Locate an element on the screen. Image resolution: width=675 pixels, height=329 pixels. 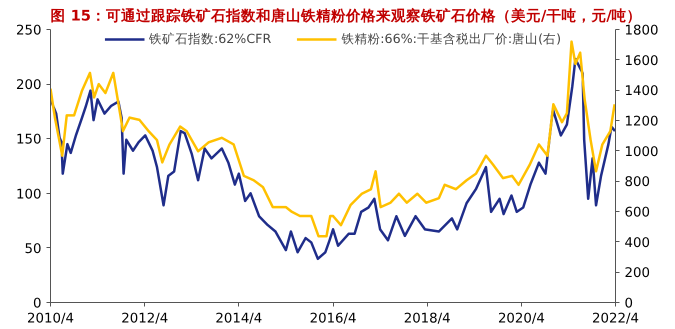
x-tick-label: 2022/4 is located at coordinates (615, 319).